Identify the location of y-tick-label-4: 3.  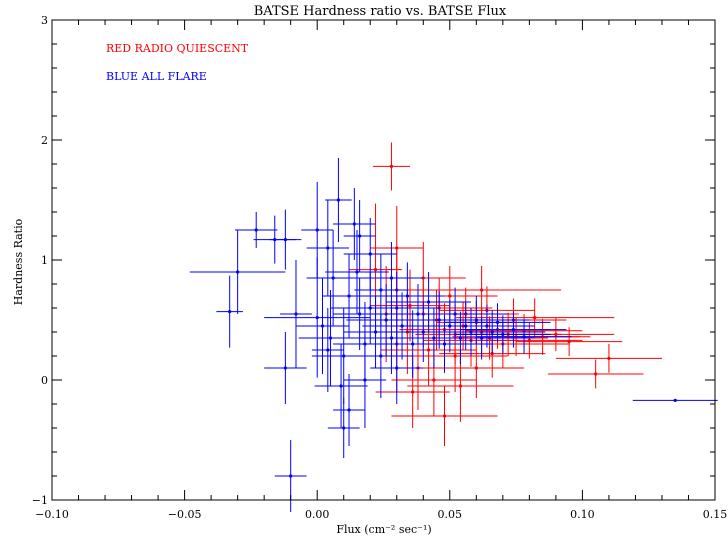
(44, 20).